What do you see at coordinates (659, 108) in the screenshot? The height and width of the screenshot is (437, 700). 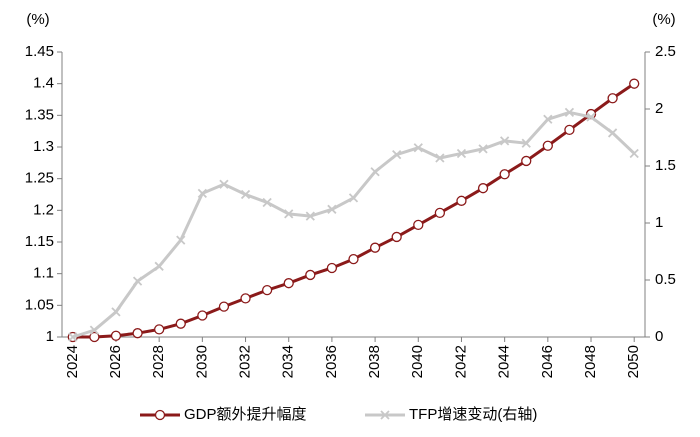 I see `y2-tick-label: 2` at bounding box center [659, 108].